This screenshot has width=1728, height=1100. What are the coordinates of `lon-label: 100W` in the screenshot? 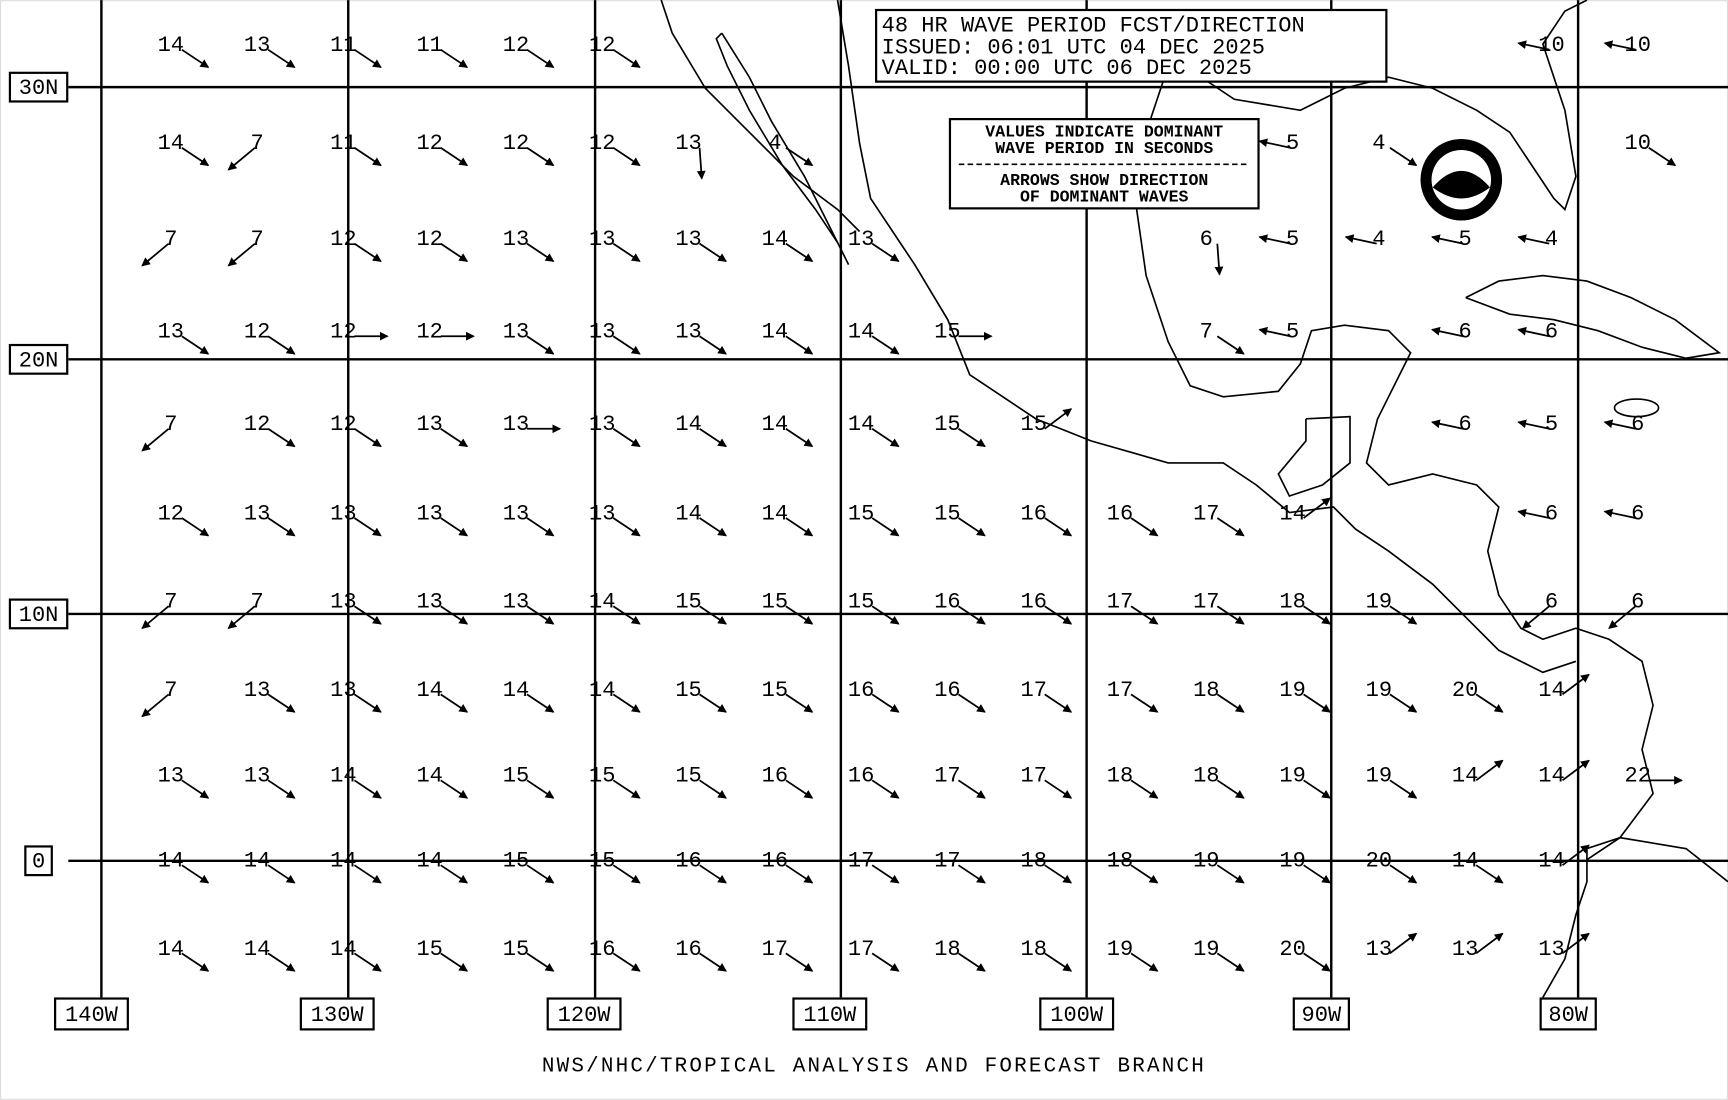 It's located at (1077, 1015).